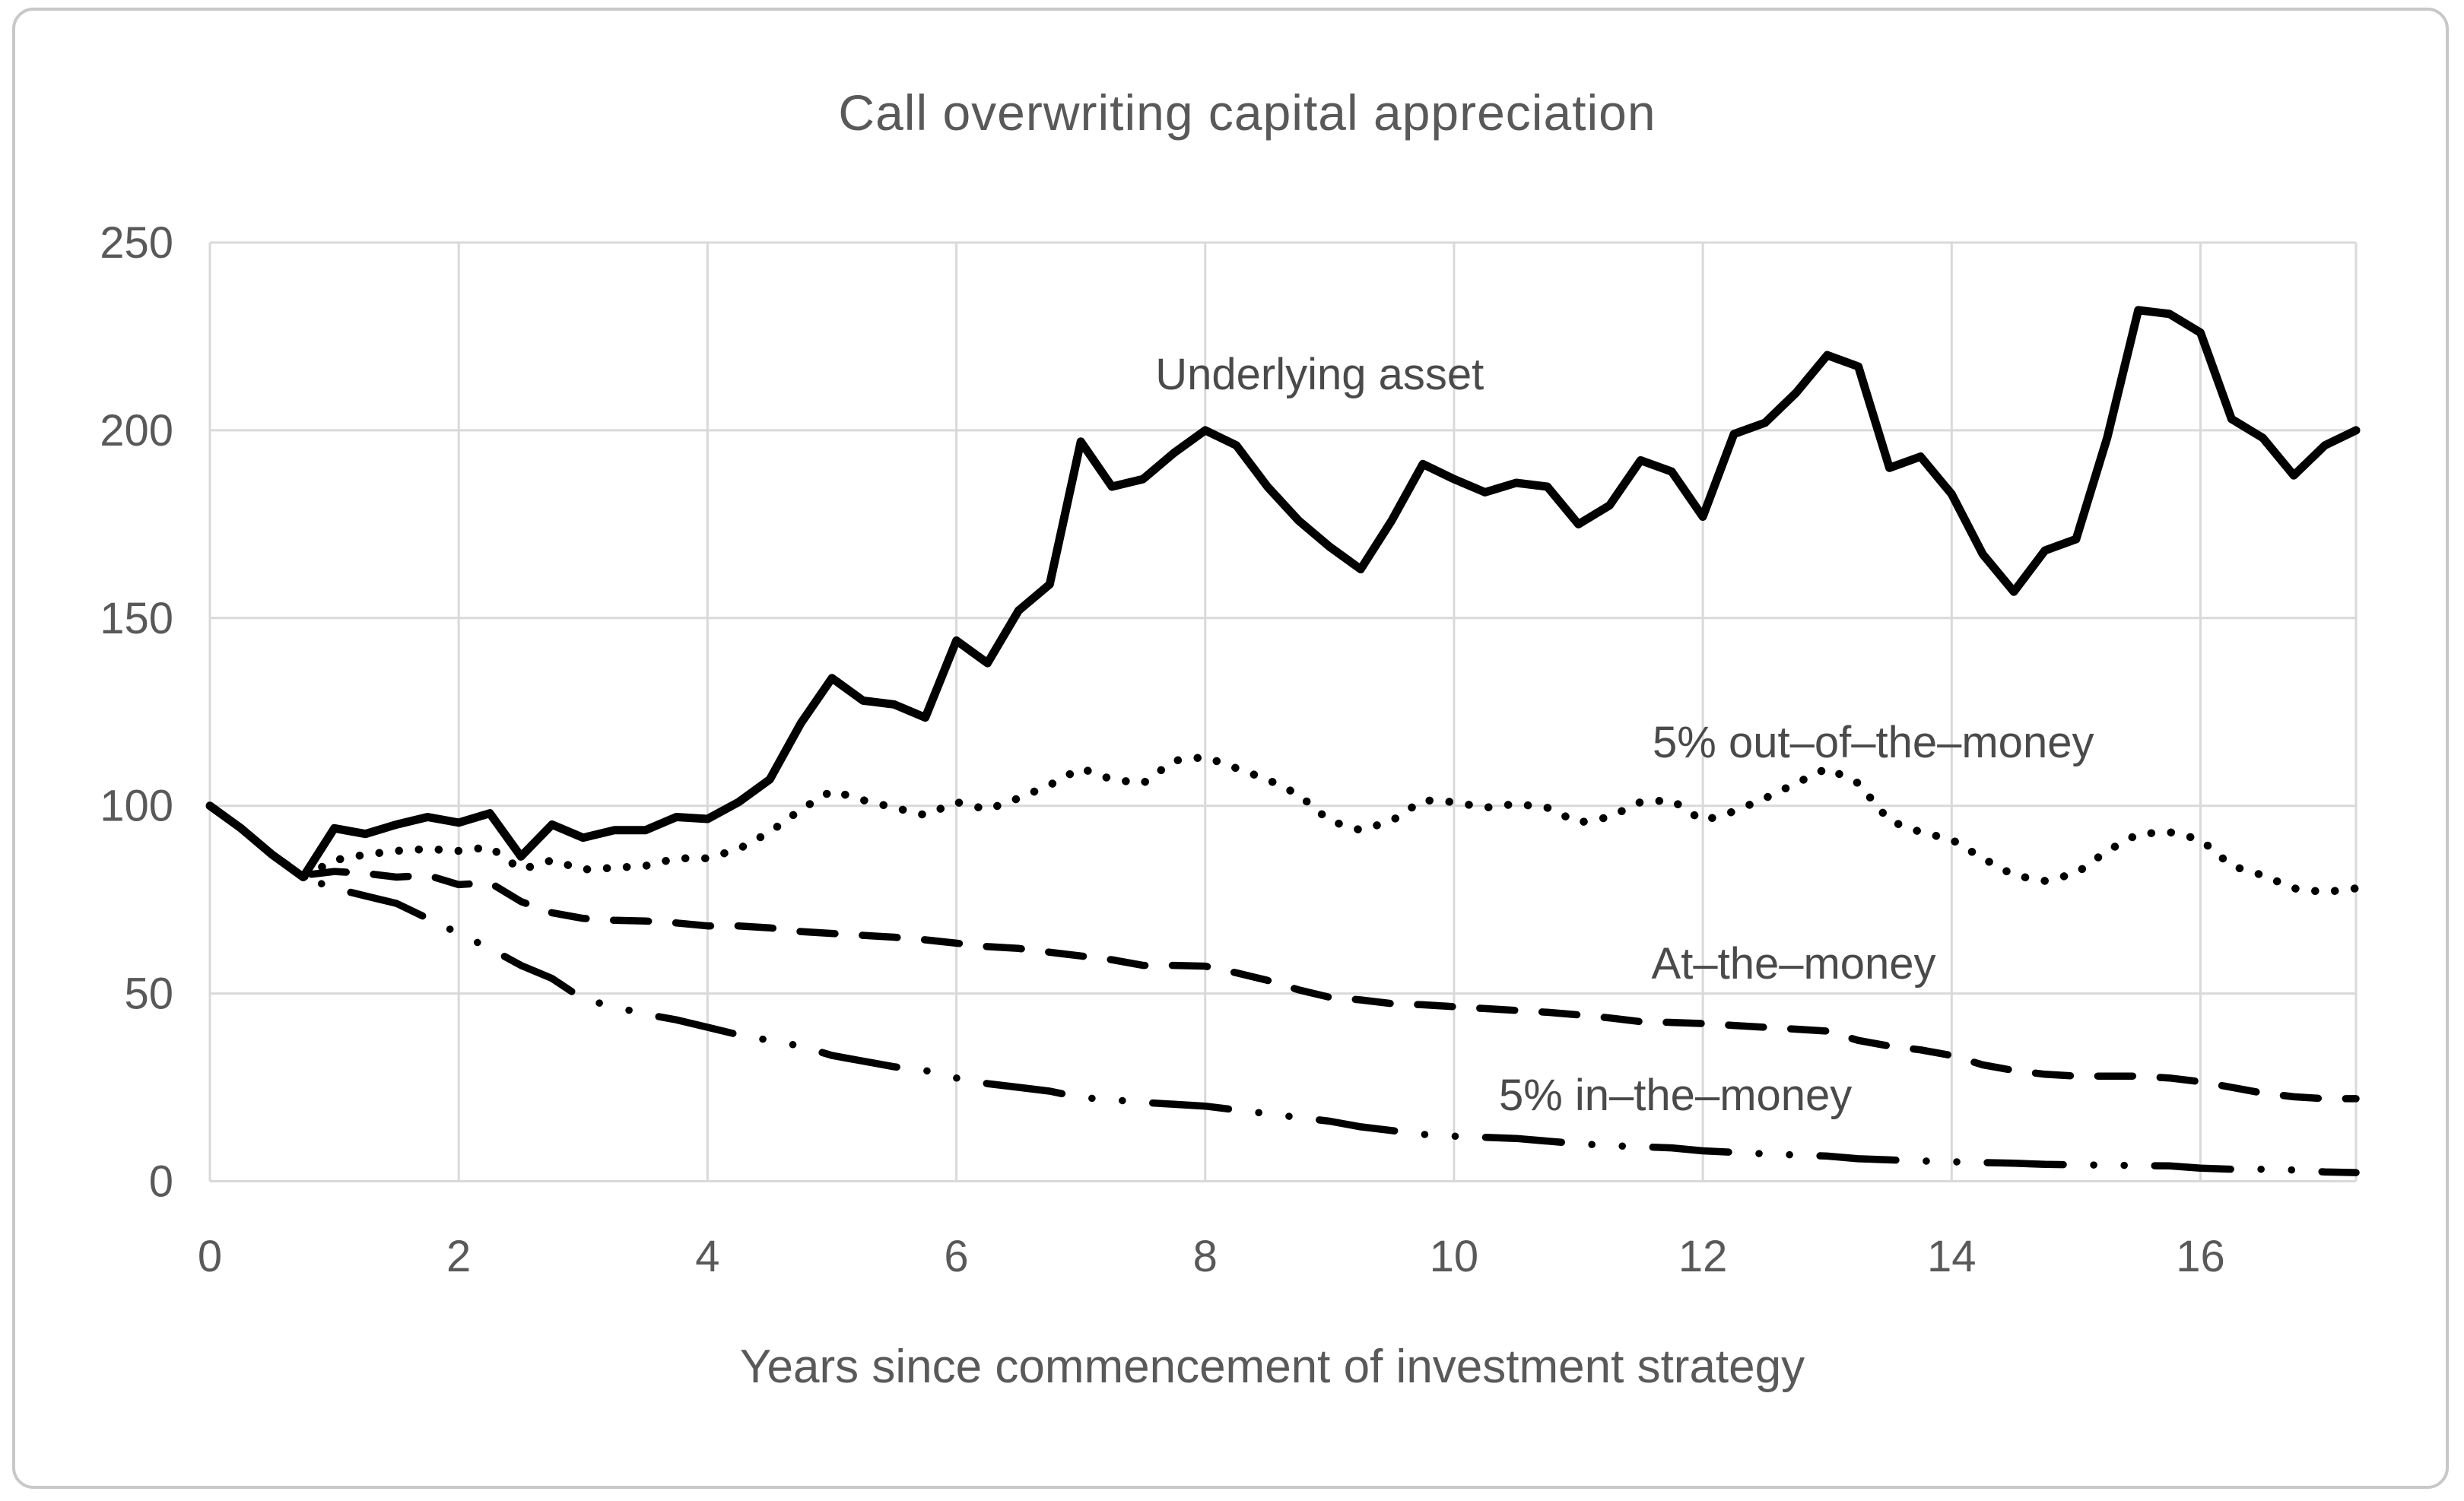  I want to click on x-tick-label: 0, so click(210, 1256).